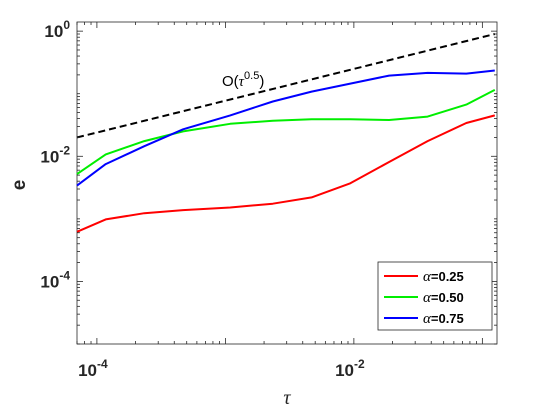 This screenshot has width=534, height=412. What do you see at coordinates (93, 368) in the screenshot?
I see `x-tick-label: 10⁻⁴` at bounding box center [93, 368].